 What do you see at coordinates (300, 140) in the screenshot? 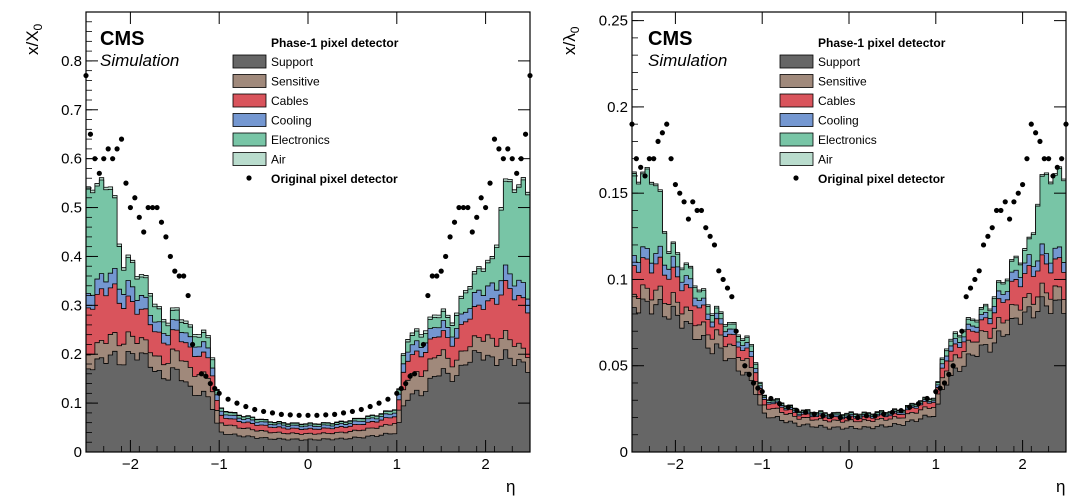
I see `legend-label-electronics: Electronics` at bounding box center [300, 140].